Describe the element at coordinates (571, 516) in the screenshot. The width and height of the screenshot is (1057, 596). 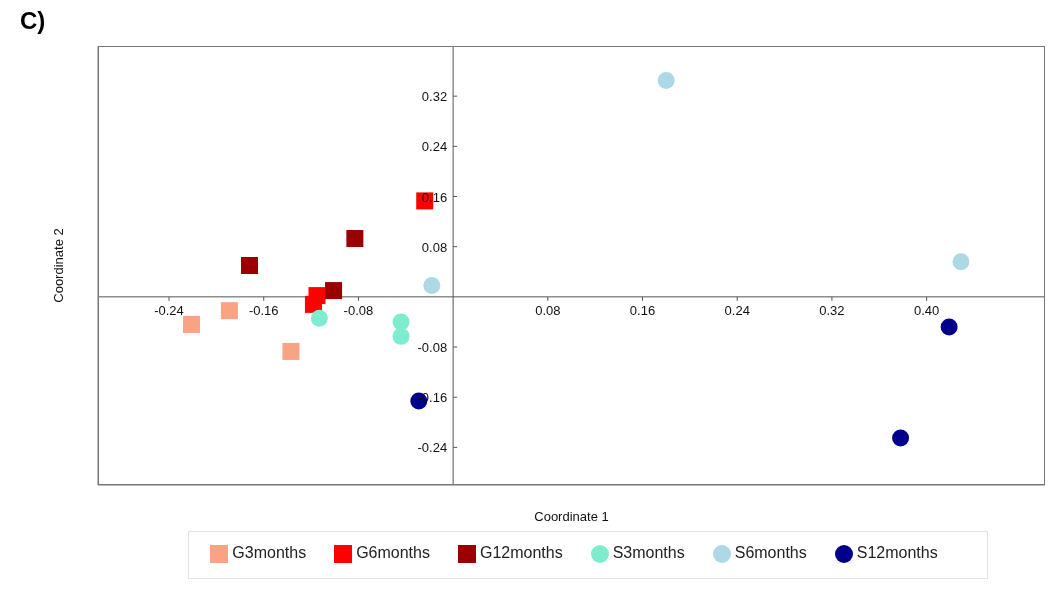
I see `x-axis-title: Coordinate 1` at that location.